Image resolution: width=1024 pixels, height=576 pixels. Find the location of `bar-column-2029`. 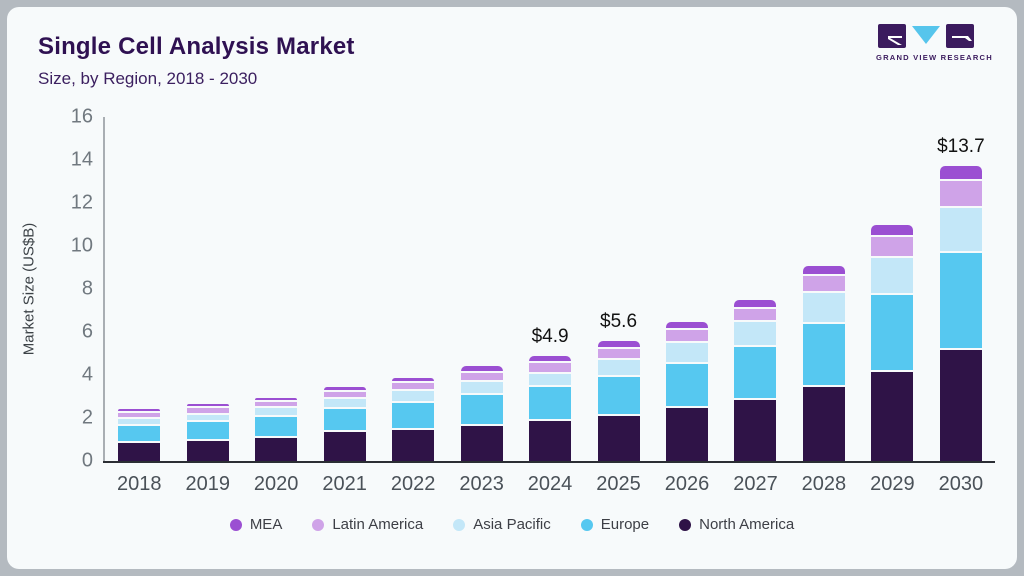

bar-column-2029 is located at coordinates (892, 289).